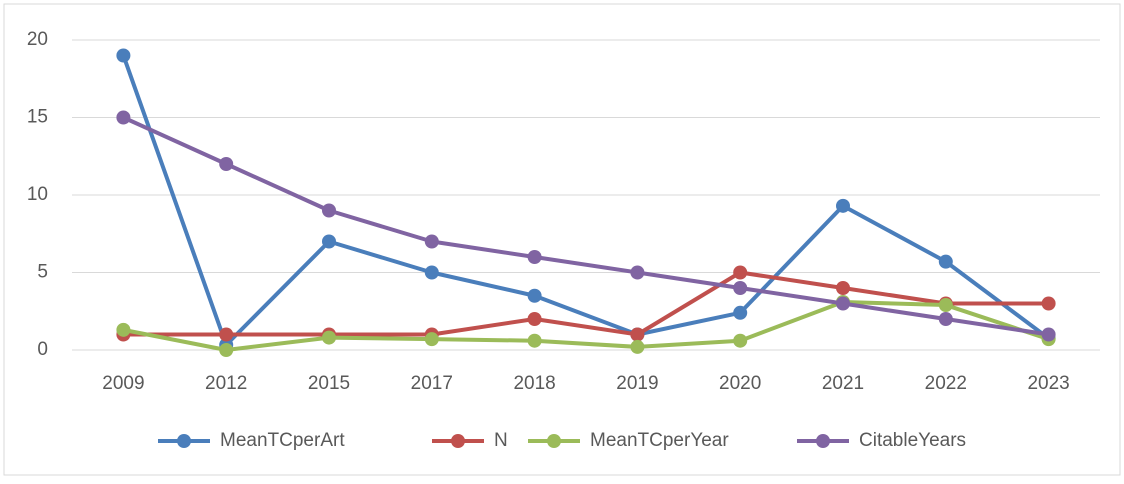 This screenshot has width=1124, height=484. What do you see at coordinates (282, 440) in the screenshot?
I see `legend-label: MeanTCperArt` at bounding box center [282, 440].